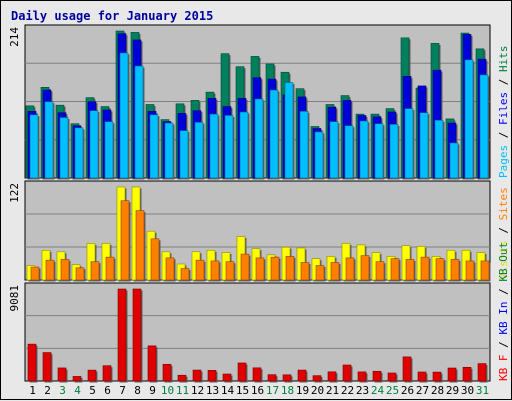 Image resolution: width=512 pixels, height=401 pixels. What do you see at coordinates (167, 390) in the screenshot?
I see `x-tick-label: 10` at bounding box center [167, 390].